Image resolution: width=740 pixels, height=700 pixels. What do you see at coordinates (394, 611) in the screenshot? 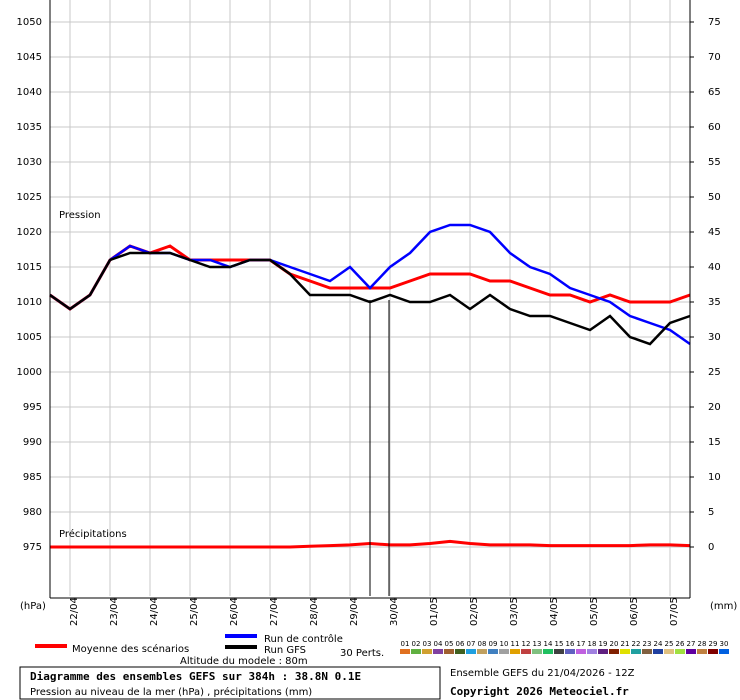
I see `x-tick-label: 30/04` at bounding box center [394, 611].